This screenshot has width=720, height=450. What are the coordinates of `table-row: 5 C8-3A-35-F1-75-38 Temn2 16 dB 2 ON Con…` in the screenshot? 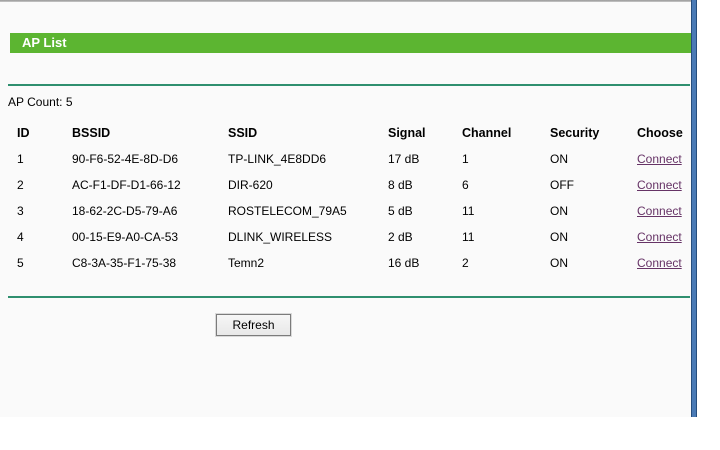 It's located at (354, 263).